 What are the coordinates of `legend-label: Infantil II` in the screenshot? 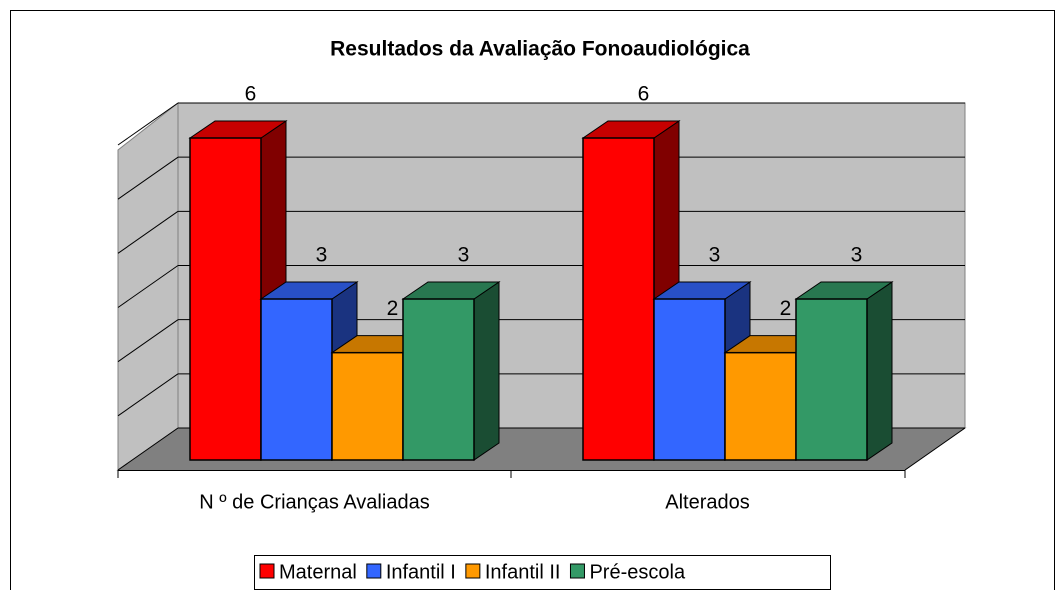 It's located at (523, 572).